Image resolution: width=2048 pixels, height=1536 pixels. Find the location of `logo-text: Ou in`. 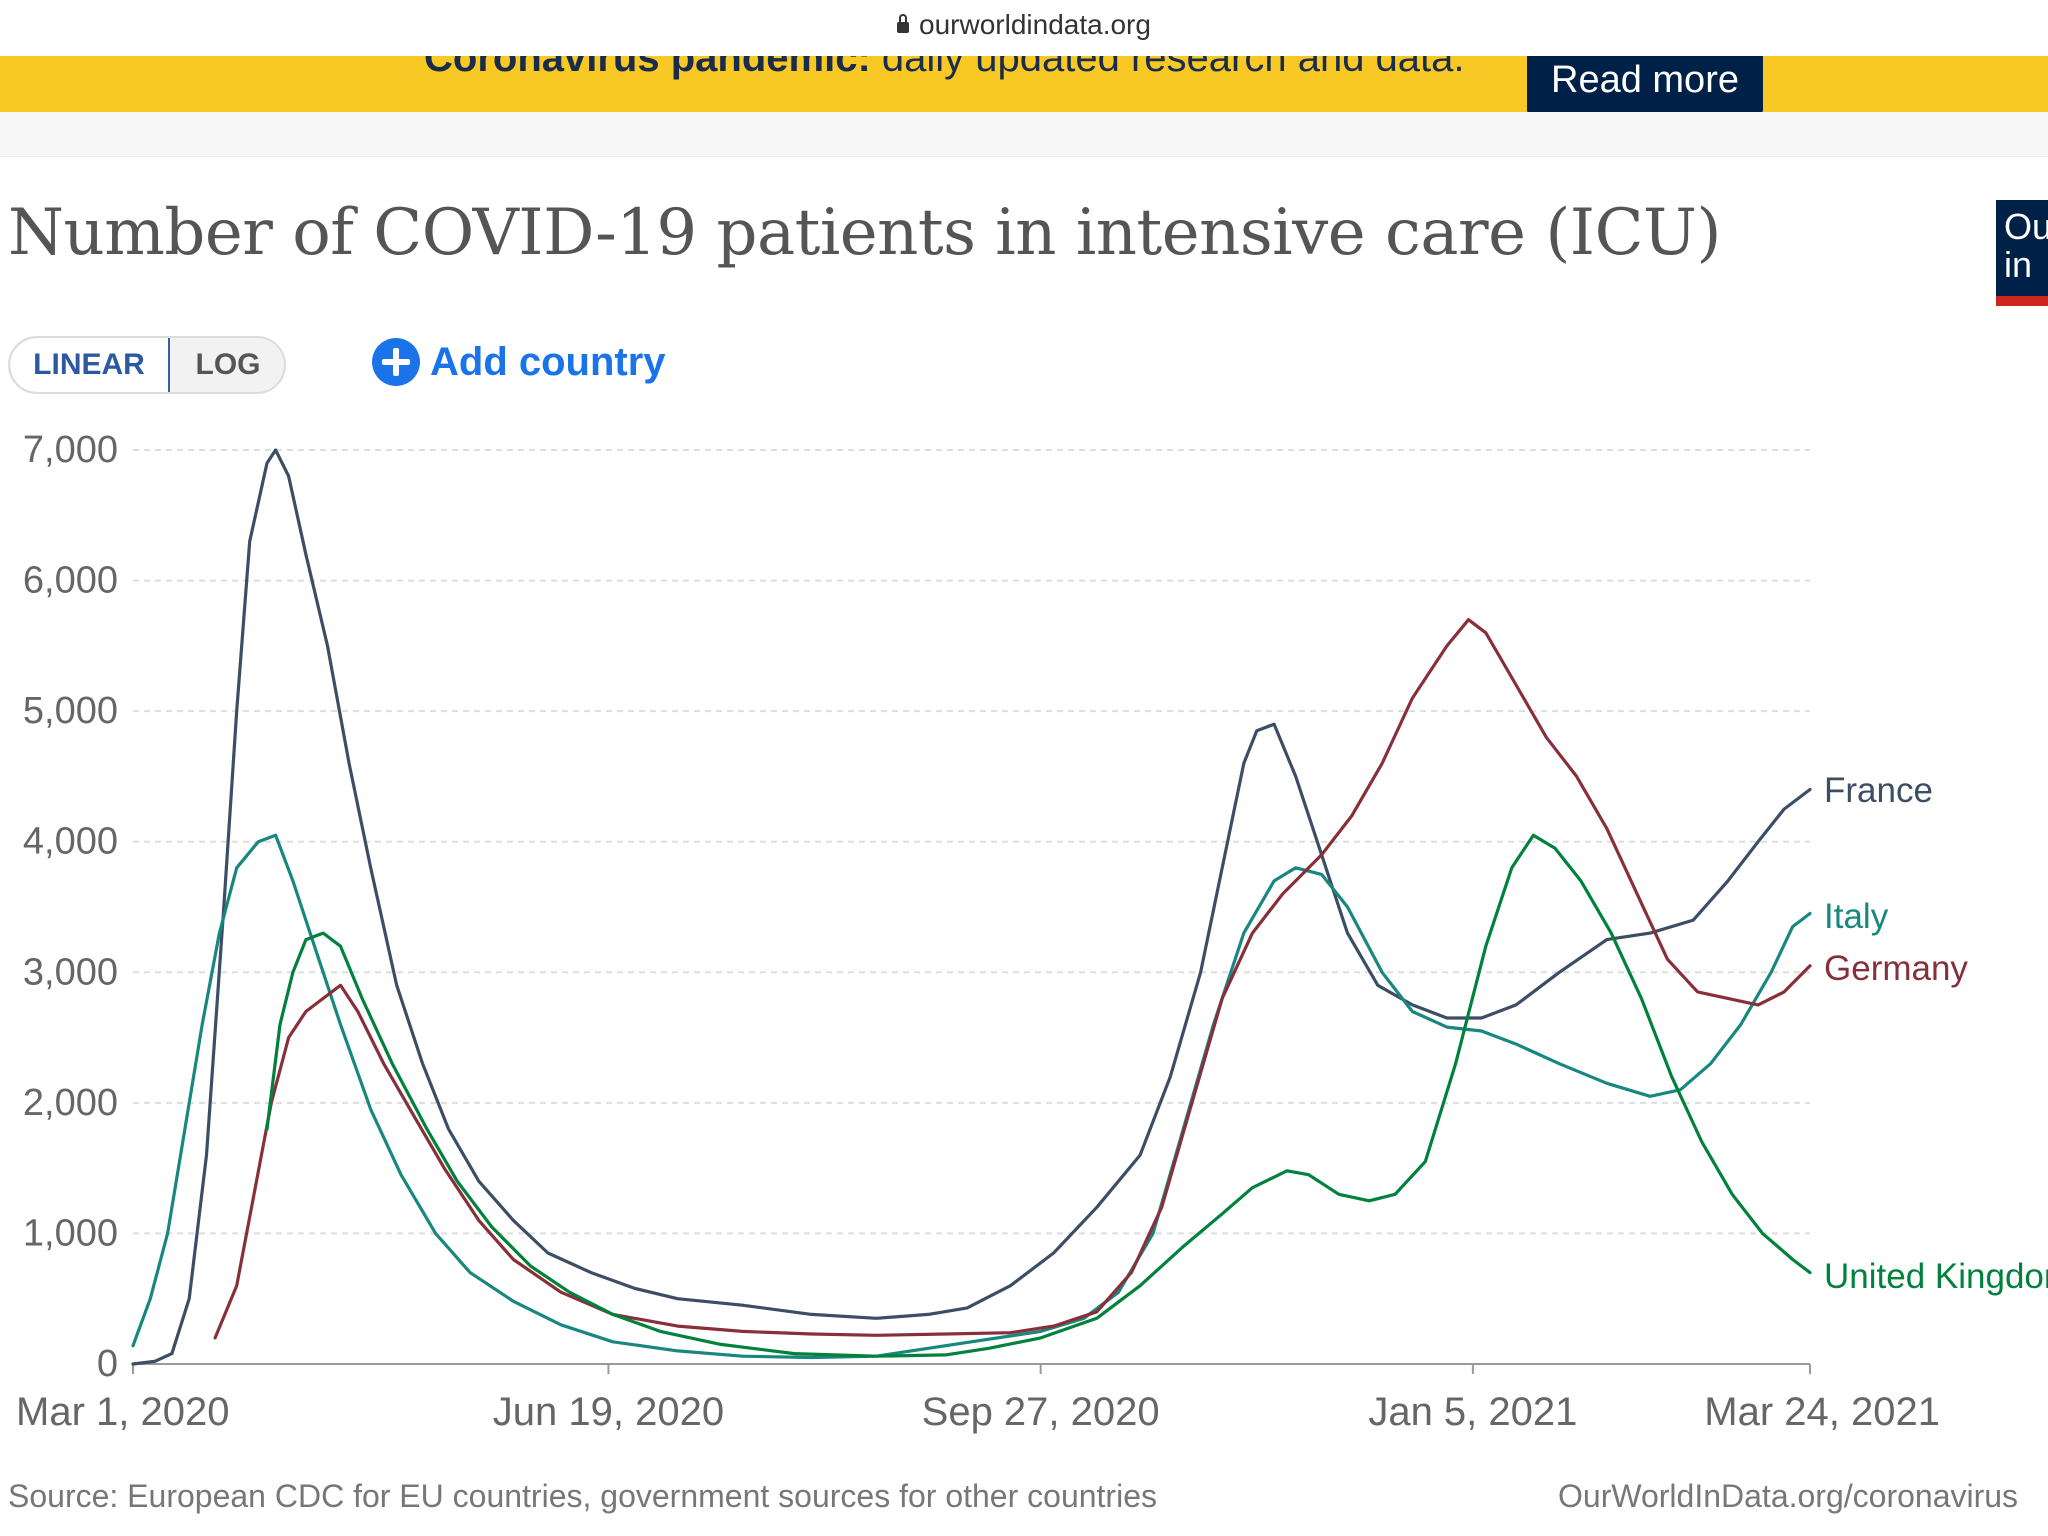

logo-text: Ou in is located at coordinates (2026, 246).